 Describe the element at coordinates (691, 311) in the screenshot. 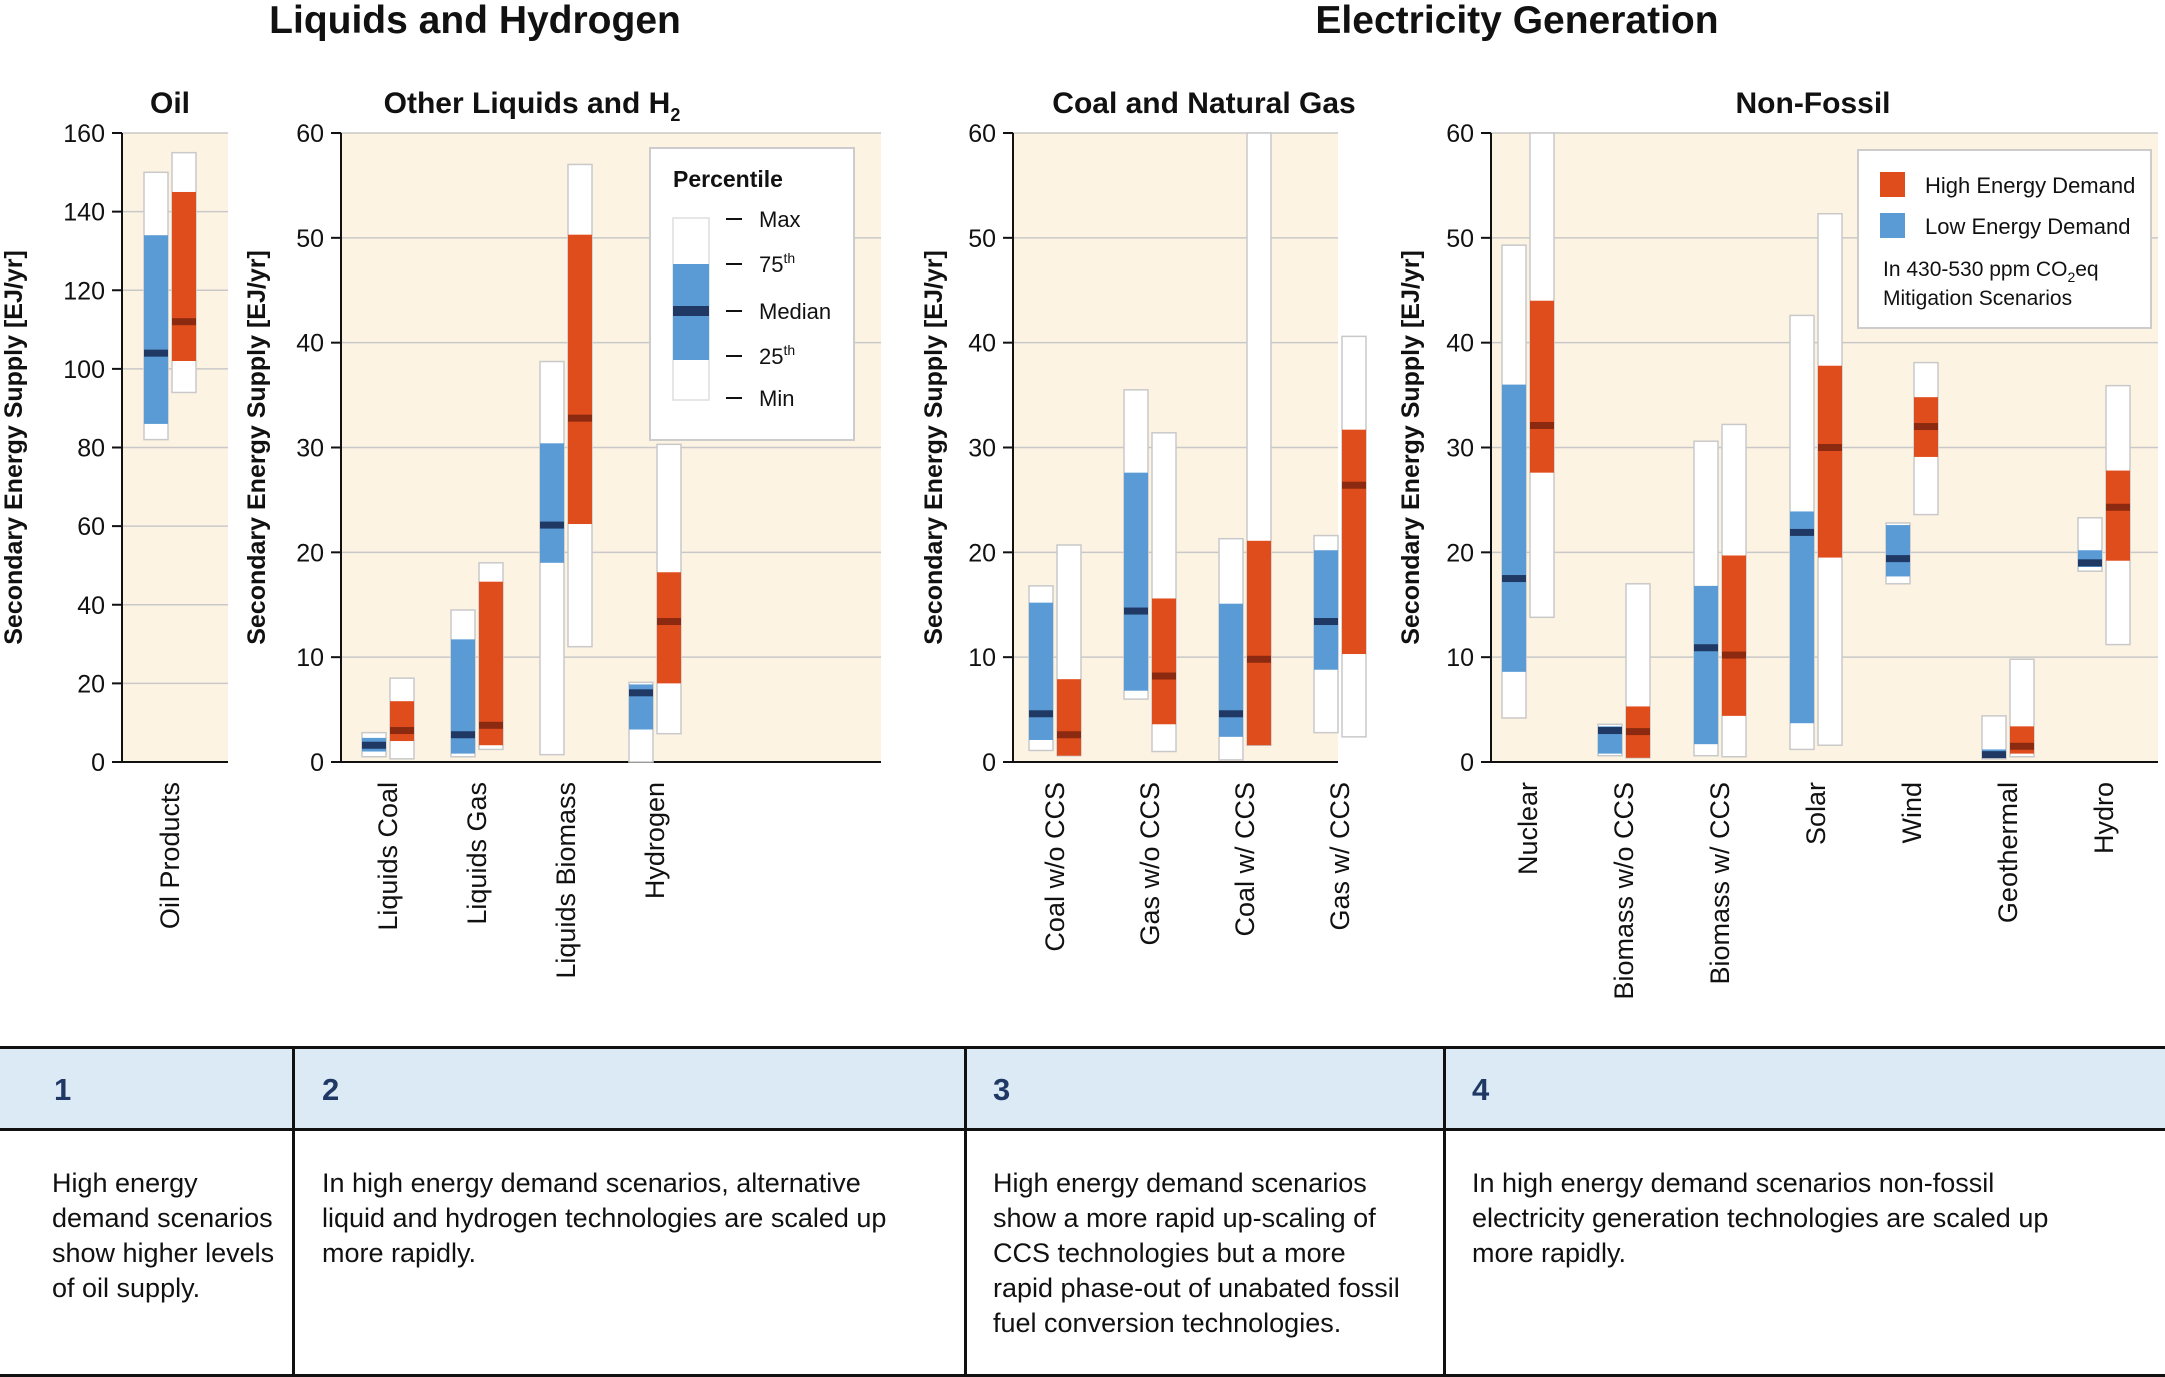

I see `legend-median-line` at that location.